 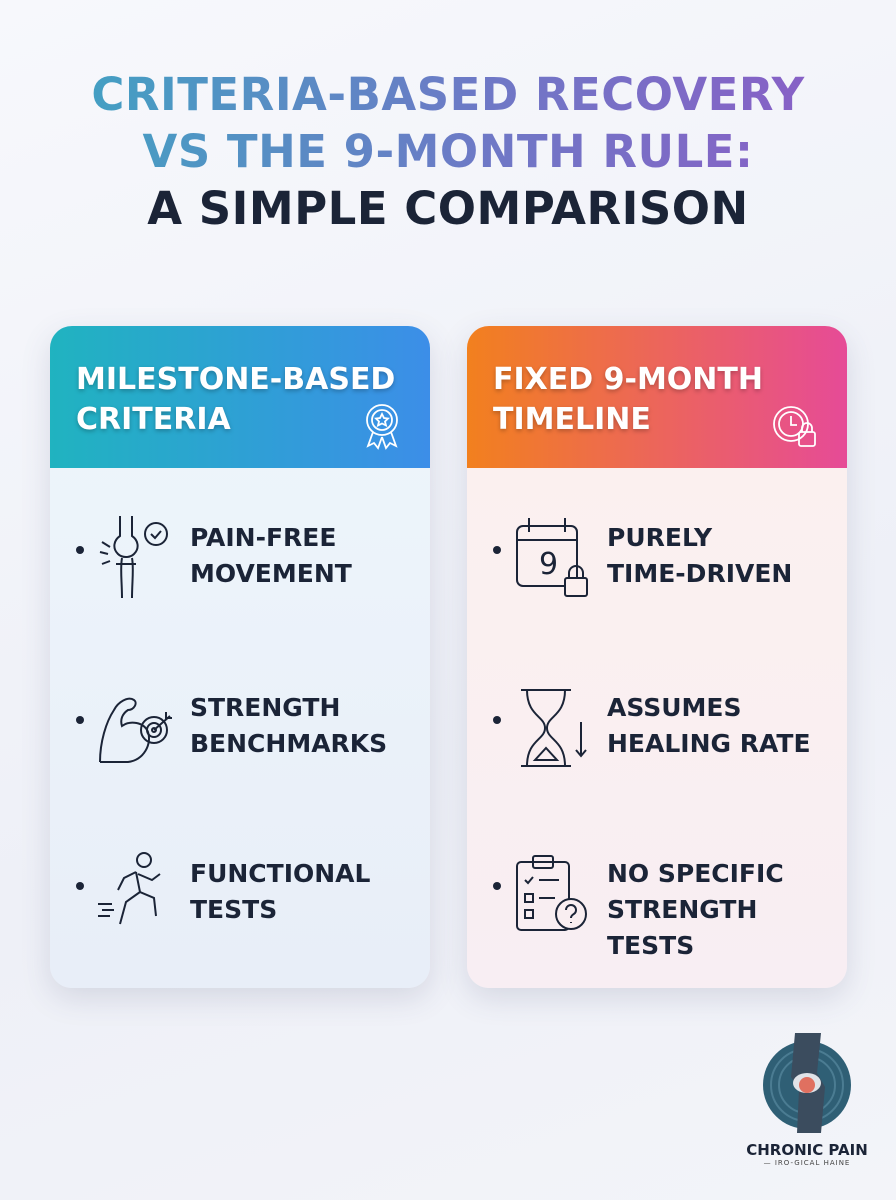 What do you see at coordinates (382, 427) in the screenshot?
I see `award-ribbon-icon` at bounding box center [382, 427].